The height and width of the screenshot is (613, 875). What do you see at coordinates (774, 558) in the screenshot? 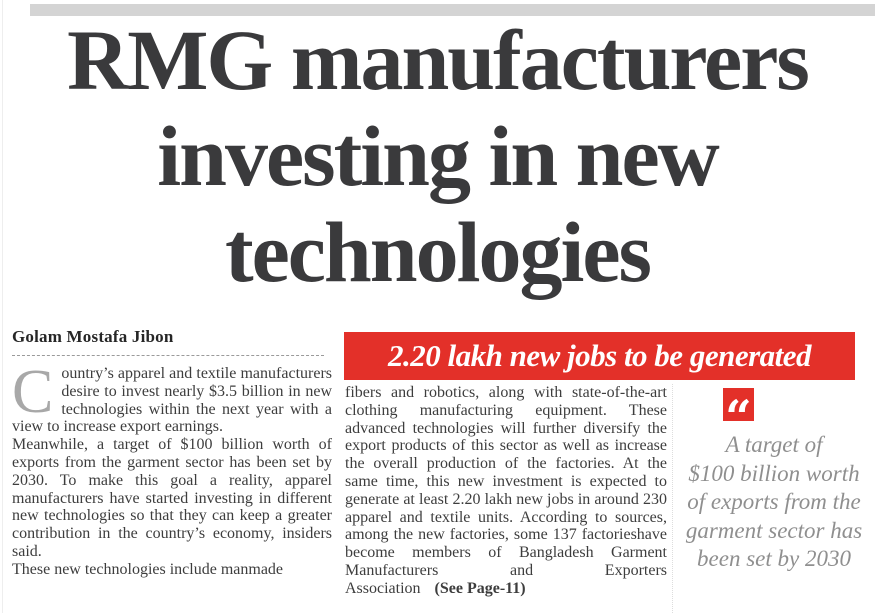
I see `pull-quote-line: been set by 2030` at bounding box center [774, 558].